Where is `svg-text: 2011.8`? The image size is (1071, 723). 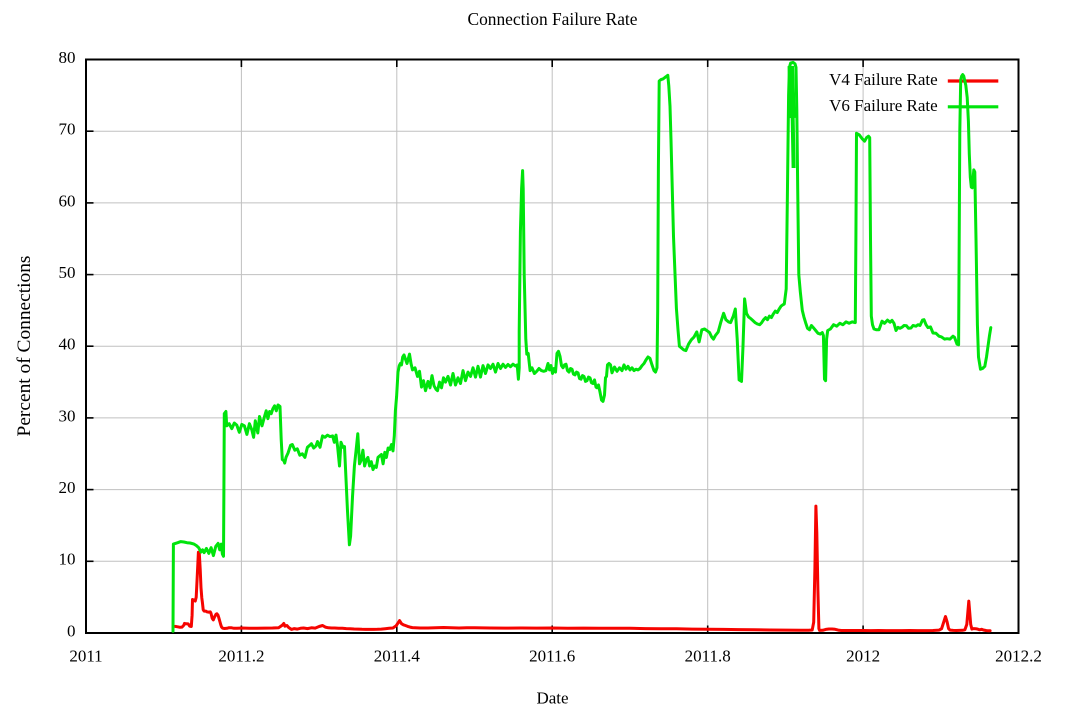 svg-text: 2011.8 is located at coordinates (708, 656).